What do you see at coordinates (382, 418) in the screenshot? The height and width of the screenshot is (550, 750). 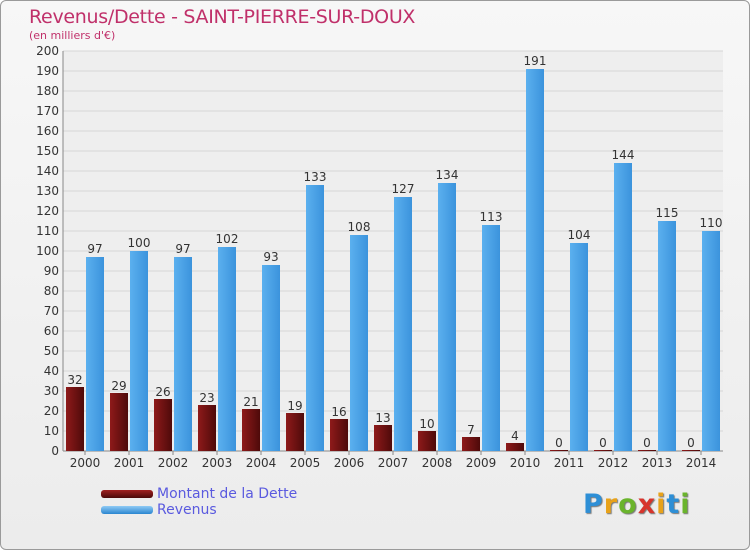 I see `data-label-dette: 13` at bounding box center [382, 418].